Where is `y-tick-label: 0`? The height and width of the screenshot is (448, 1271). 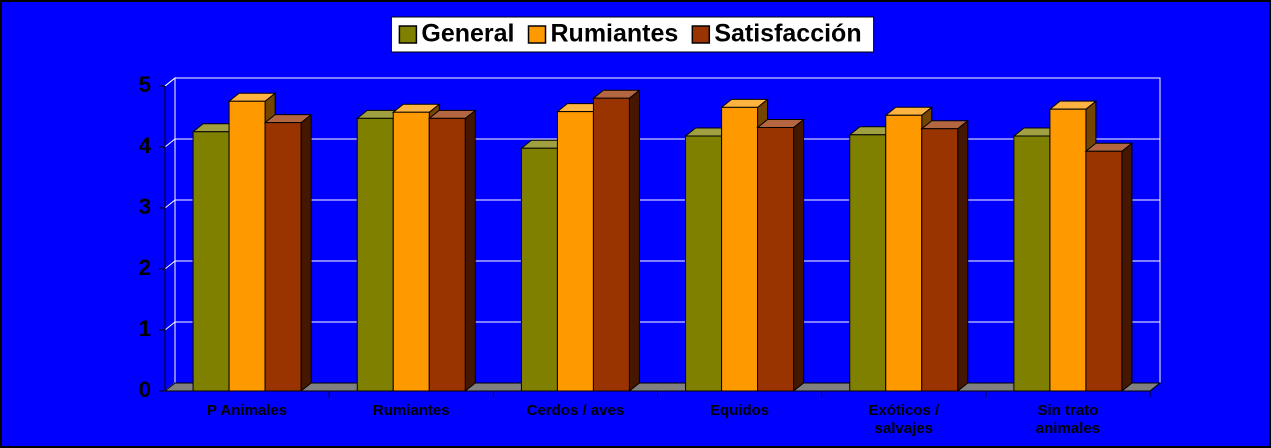
y-tick-label: 0 is located at coordinates (145, 389).